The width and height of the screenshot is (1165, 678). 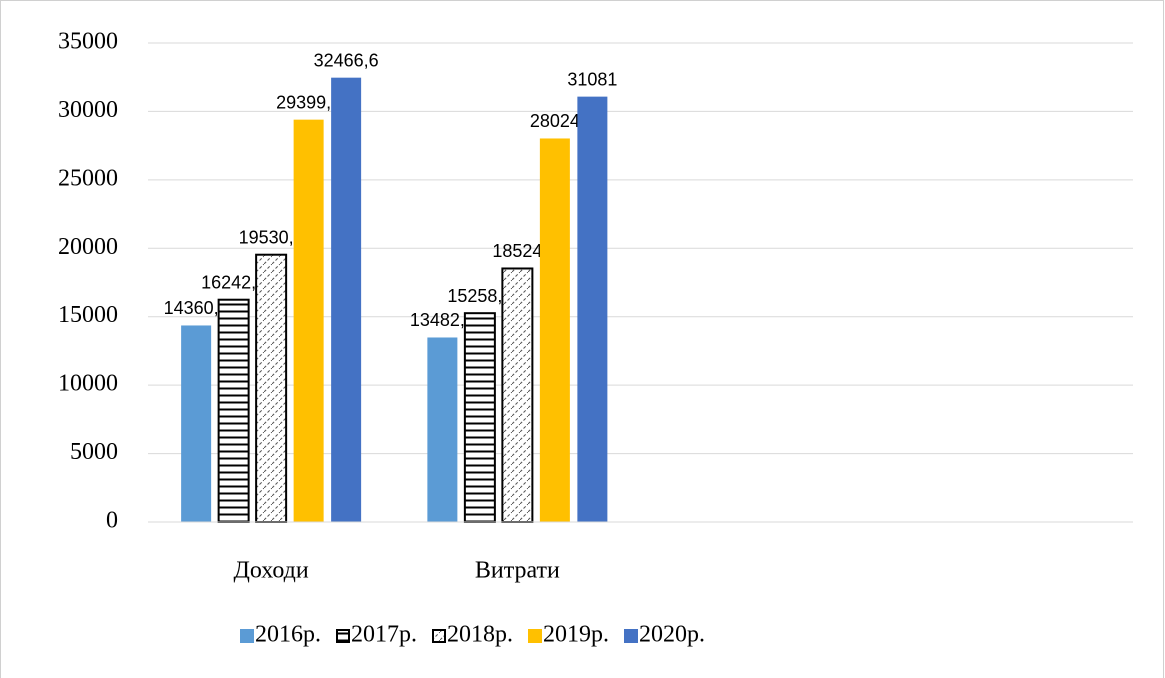 I want to click on data-label: 28024, so click(x=555, y=121).